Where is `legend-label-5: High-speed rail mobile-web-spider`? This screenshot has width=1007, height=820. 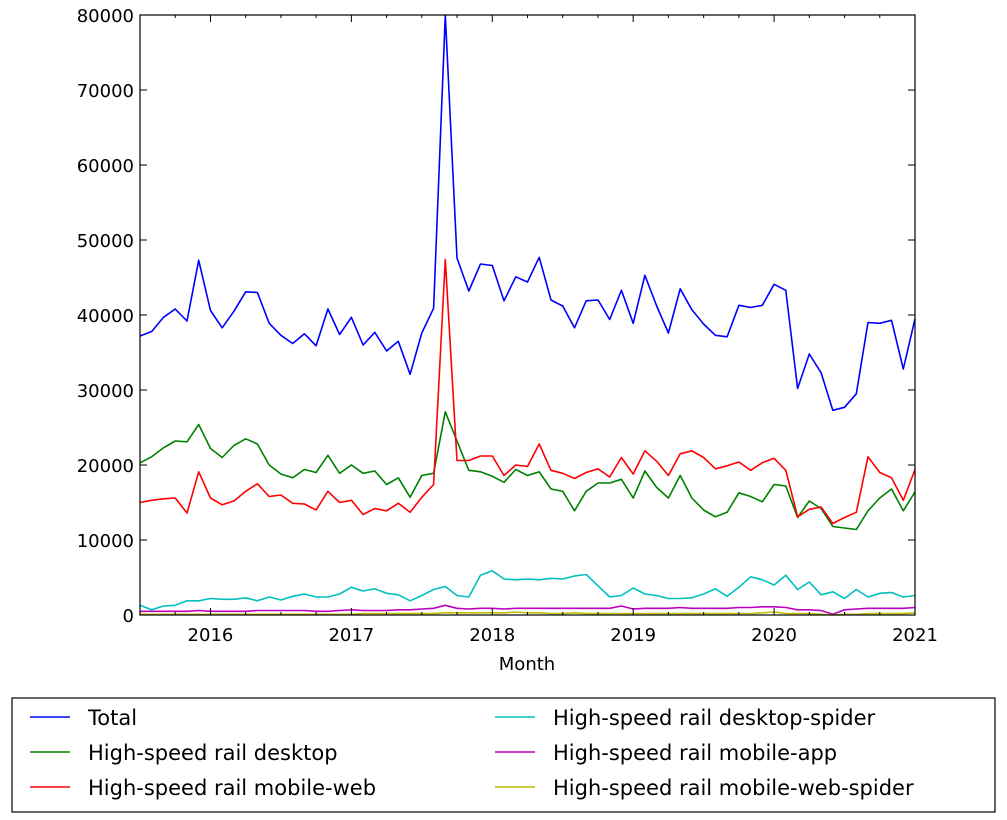
legend-label-5: High-speed rail mobile-web-spider is located at coordinates (733, 788).